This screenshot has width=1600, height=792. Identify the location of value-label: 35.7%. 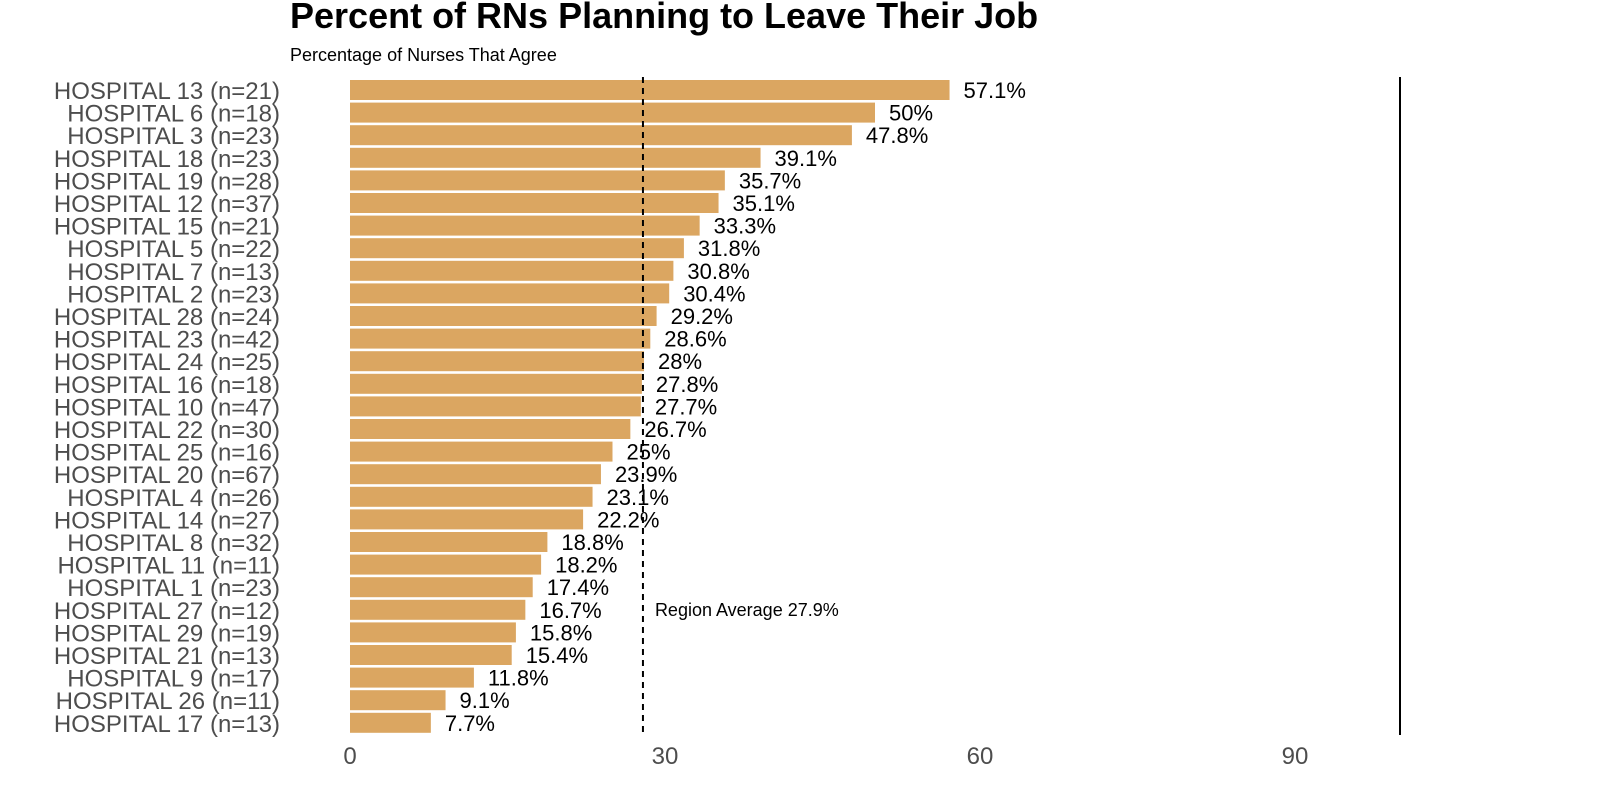
(770, 180).